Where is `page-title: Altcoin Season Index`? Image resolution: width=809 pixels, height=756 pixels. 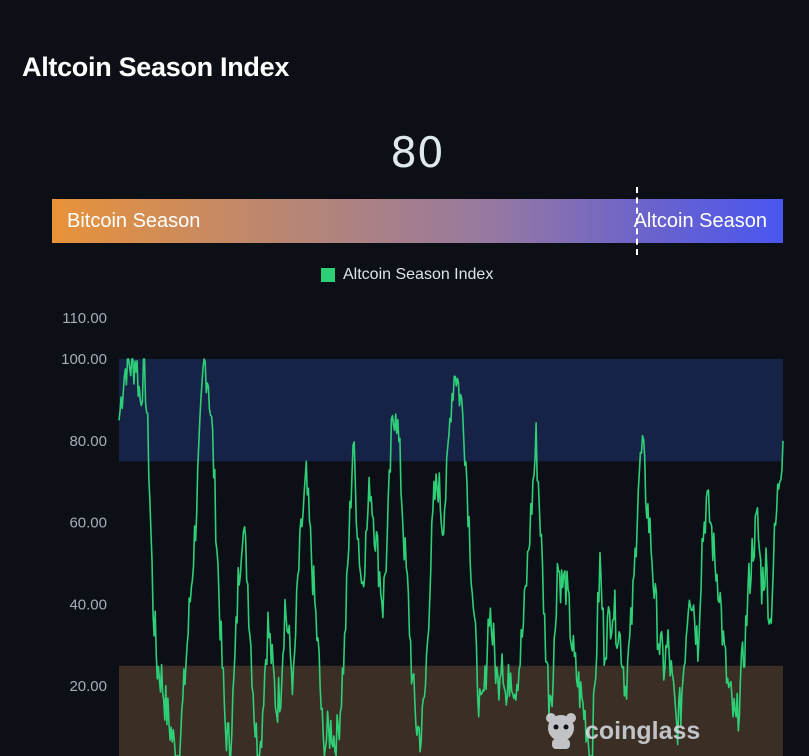 page-title: Altcoin Season Index is located at coordinates (156, 67).